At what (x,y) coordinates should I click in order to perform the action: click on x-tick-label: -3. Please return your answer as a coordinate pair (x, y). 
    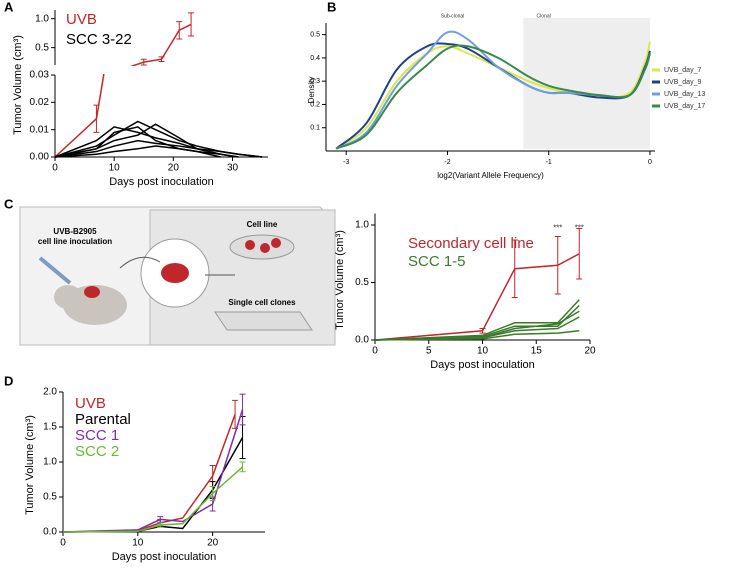
    Looking at the image, I should click on (346, 162).